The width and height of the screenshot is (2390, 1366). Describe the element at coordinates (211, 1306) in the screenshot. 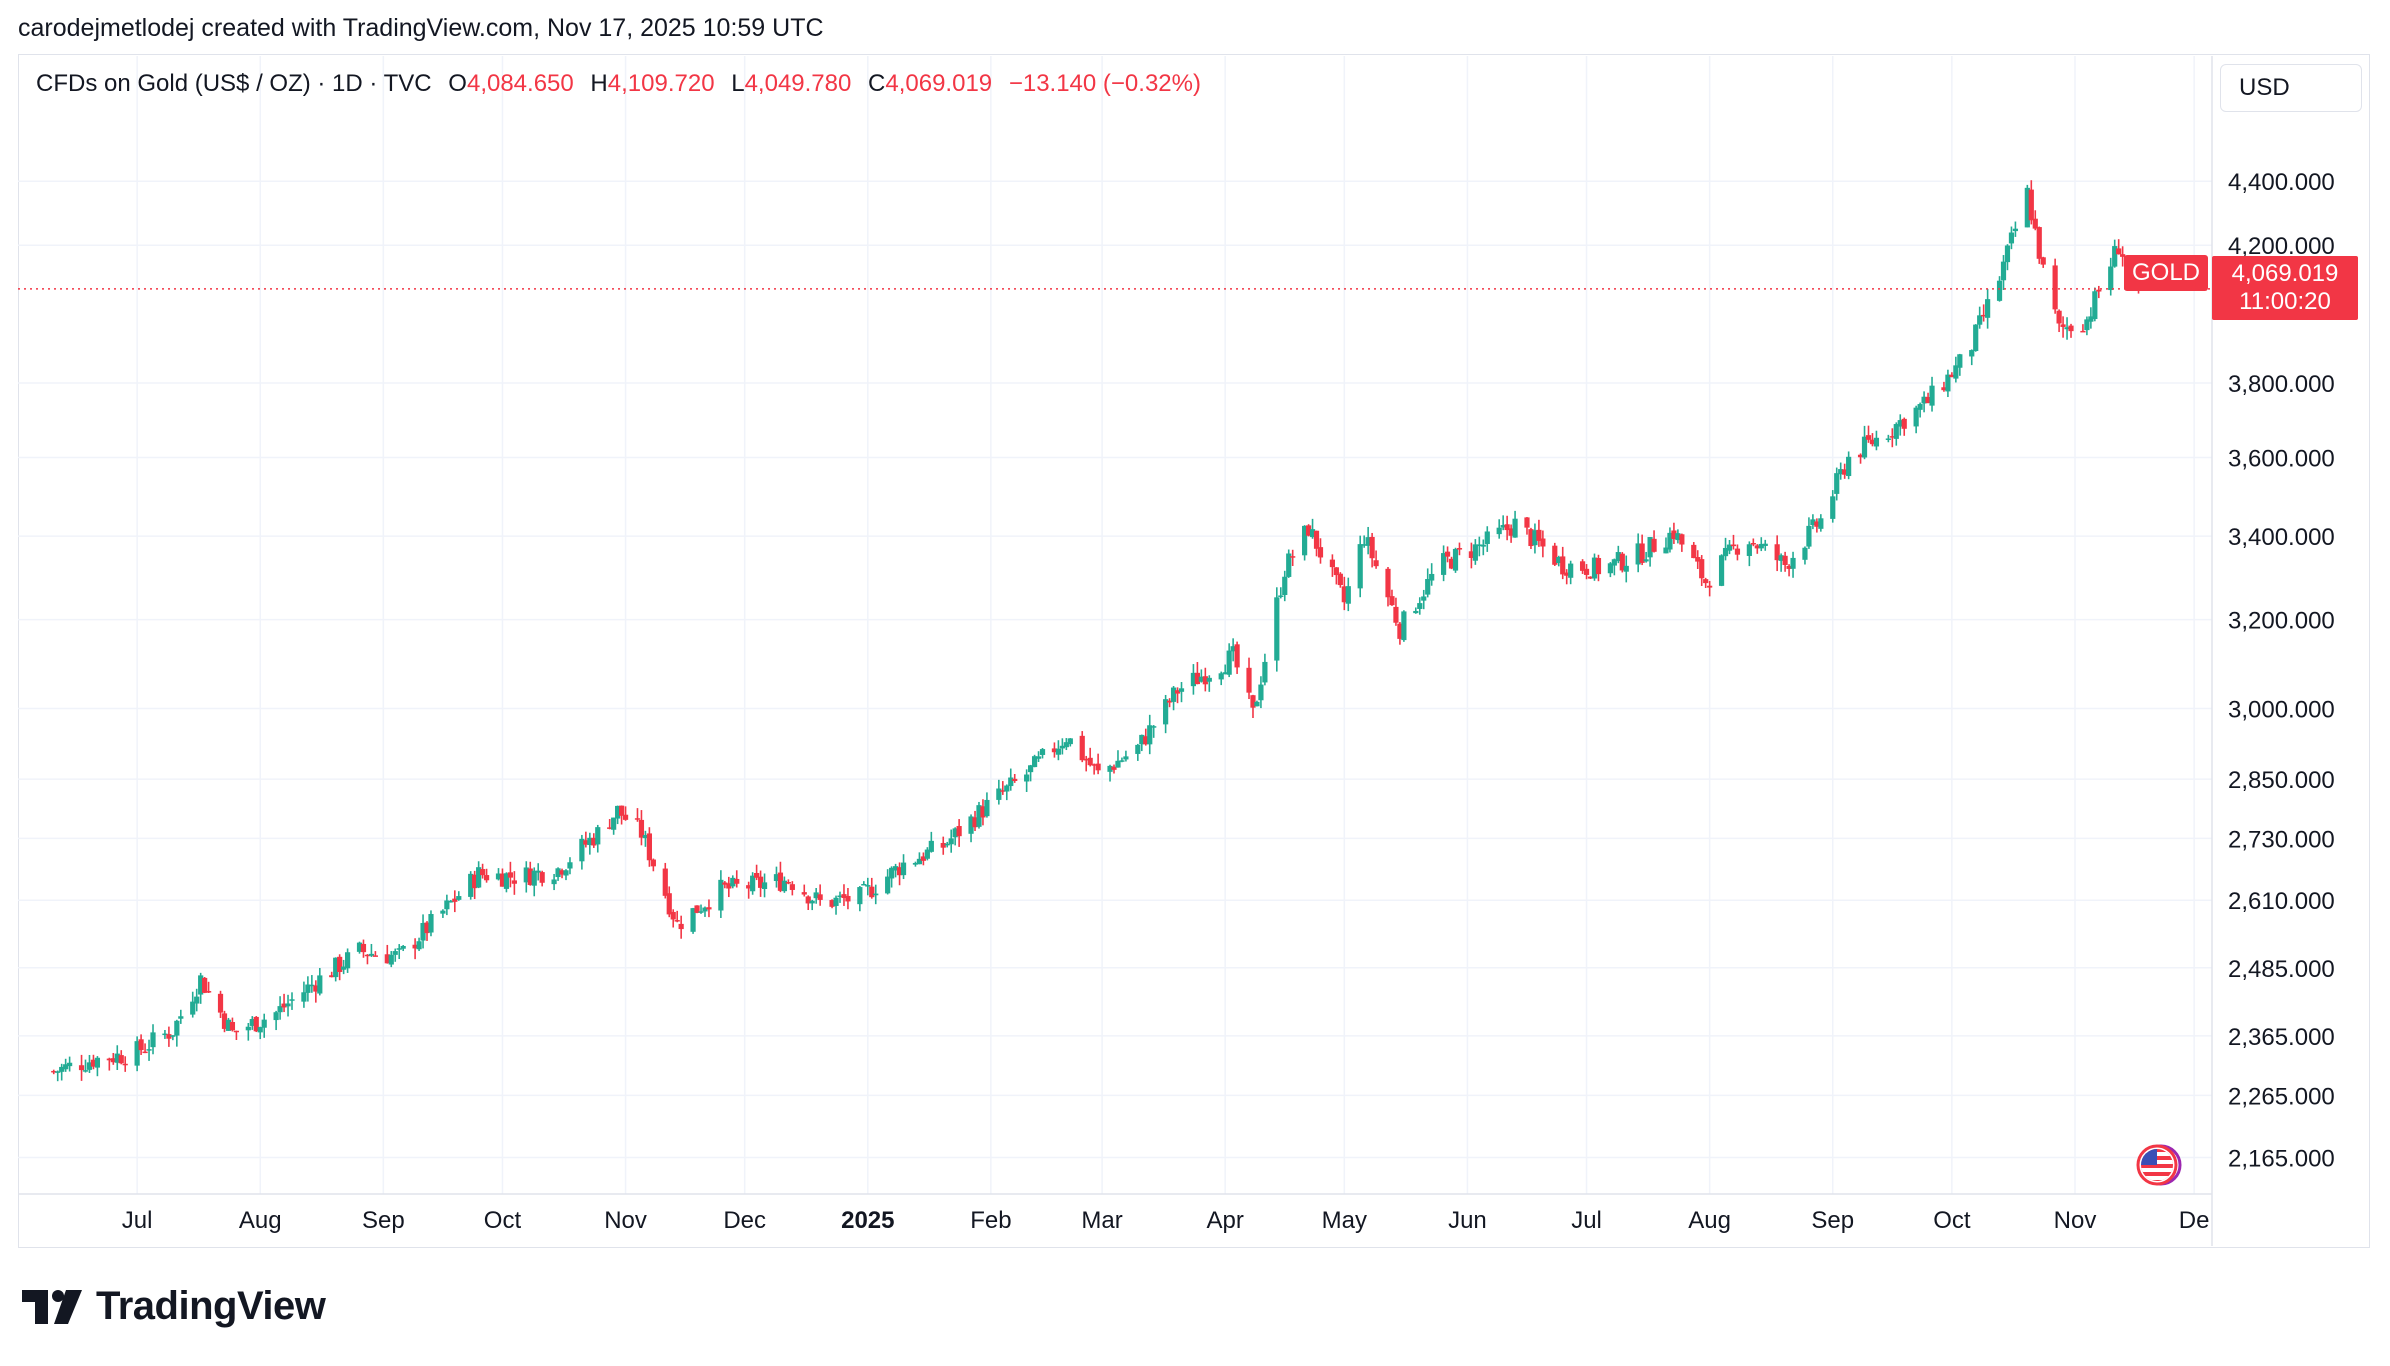

I see `logo-text: TradingView` at that location.